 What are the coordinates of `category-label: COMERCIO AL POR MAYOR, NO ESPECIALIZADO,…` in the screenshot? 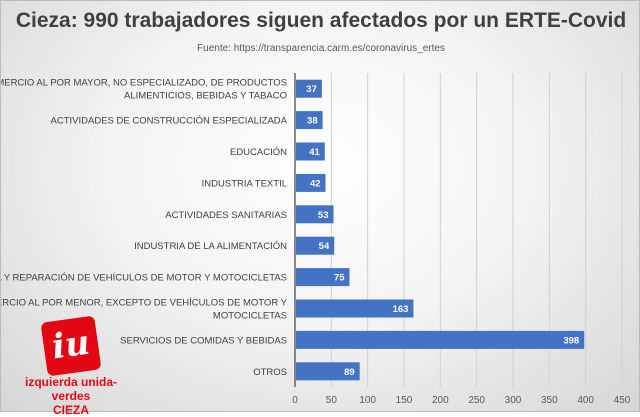 It's located at (144, 83).